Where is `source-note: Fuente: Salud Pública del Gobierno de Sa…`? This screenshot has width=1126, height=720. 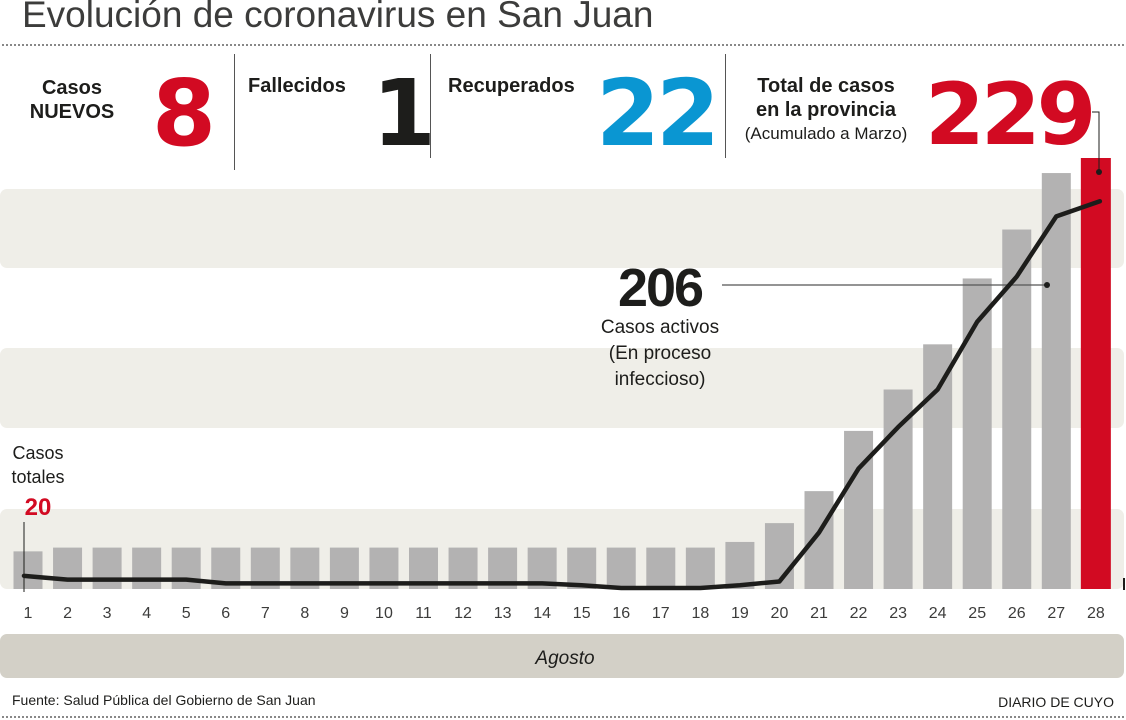
source-note: Fuente: Salud Pública del Gobierno de Sa… is located at coordinates (164, 700).